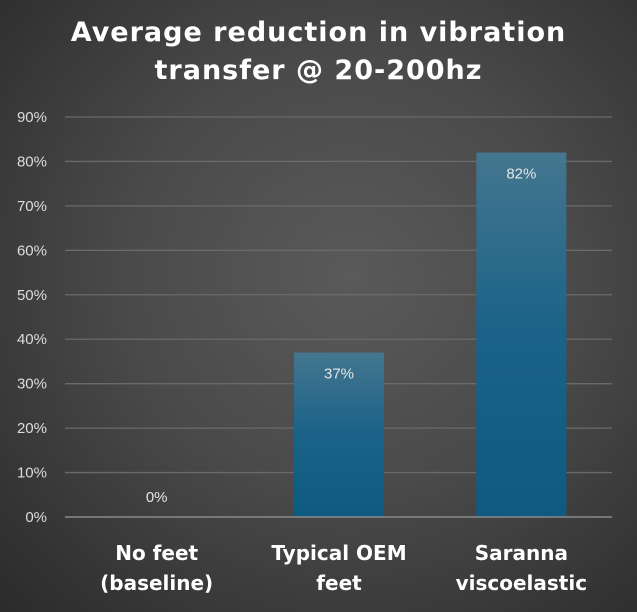 The height and width of the screenshot is (612, 637). Describe the element at coordinates (521, 553) in the screenshot. I see `x-category-label-line: Saranna` at that location.